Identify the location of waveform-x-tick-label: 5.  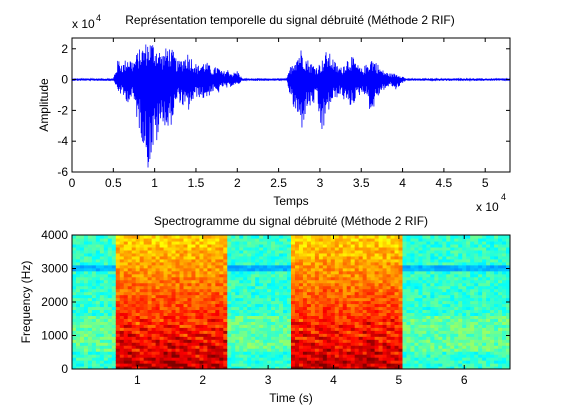
(485, 183).